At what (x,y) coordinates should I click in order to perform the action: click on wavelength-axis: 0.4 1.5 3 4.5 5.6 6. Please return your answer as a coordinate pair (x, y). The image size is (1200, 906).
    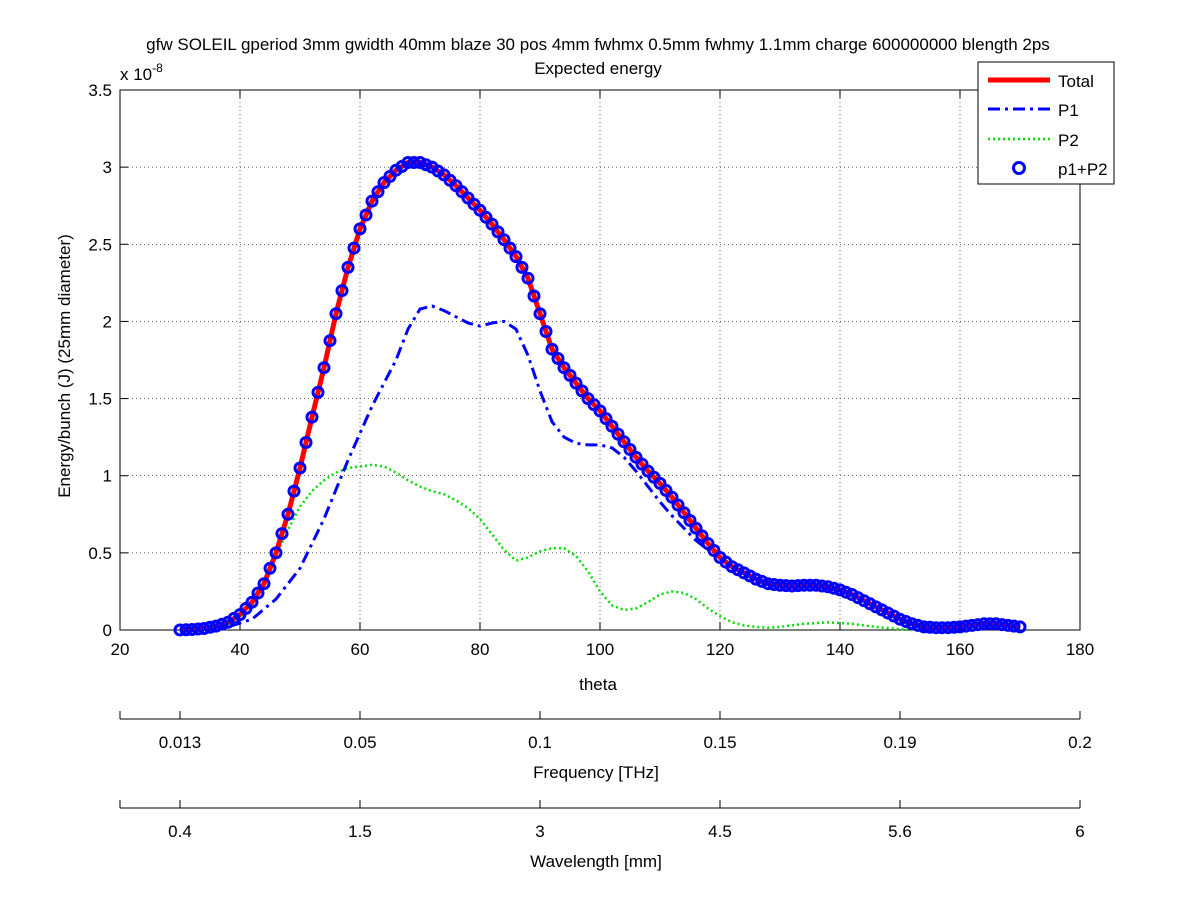
    Looking at the image, I should click on (602, 820).